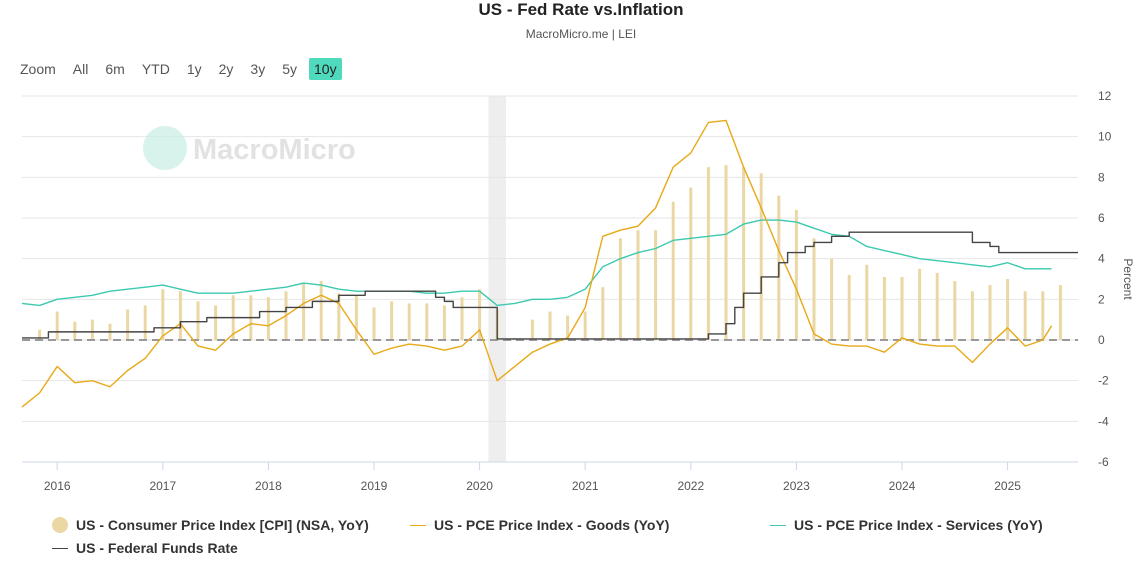  Describe the element at coordinates (60, 525) in the screenshot. I see `legend-cpi-swatch` at that location.